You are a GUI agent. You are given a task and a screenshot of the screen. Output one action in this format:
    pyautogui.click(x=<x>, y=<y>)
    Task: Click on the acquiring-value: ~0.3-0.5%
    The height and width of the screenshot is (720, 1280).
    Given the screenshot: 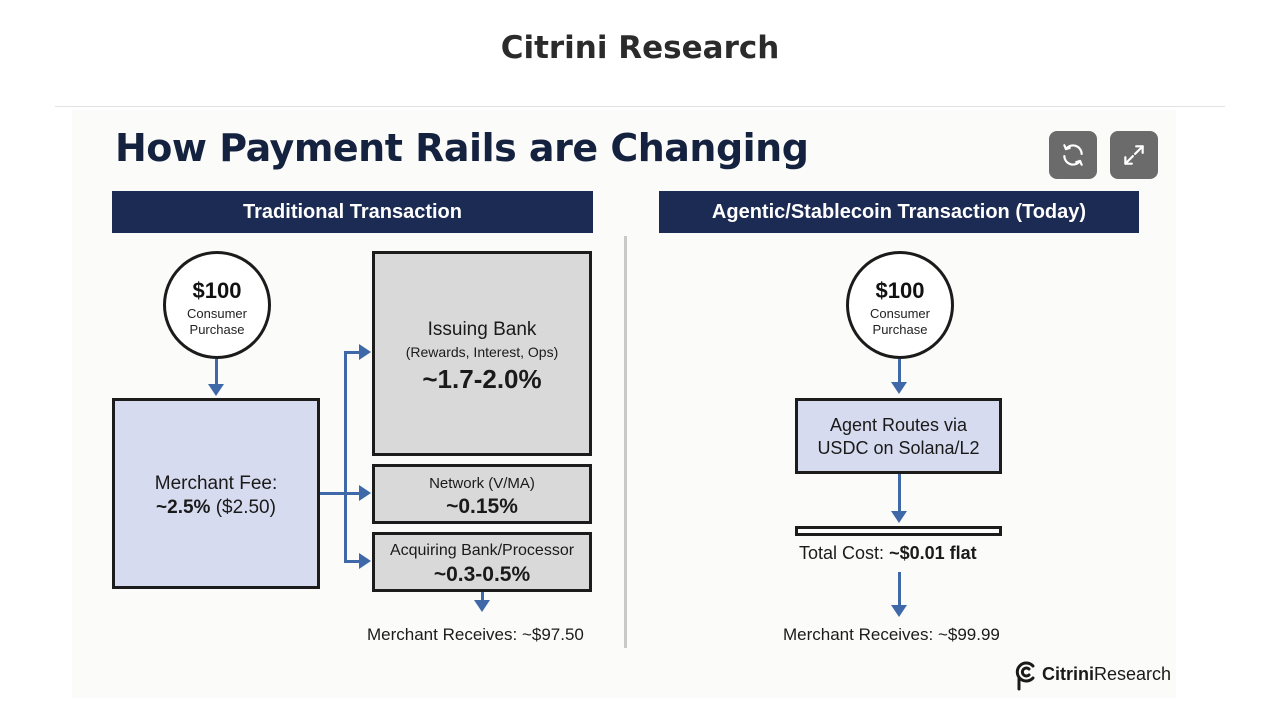 What is the action you would take?
    pyautogui.click(x=482, y=574)
    